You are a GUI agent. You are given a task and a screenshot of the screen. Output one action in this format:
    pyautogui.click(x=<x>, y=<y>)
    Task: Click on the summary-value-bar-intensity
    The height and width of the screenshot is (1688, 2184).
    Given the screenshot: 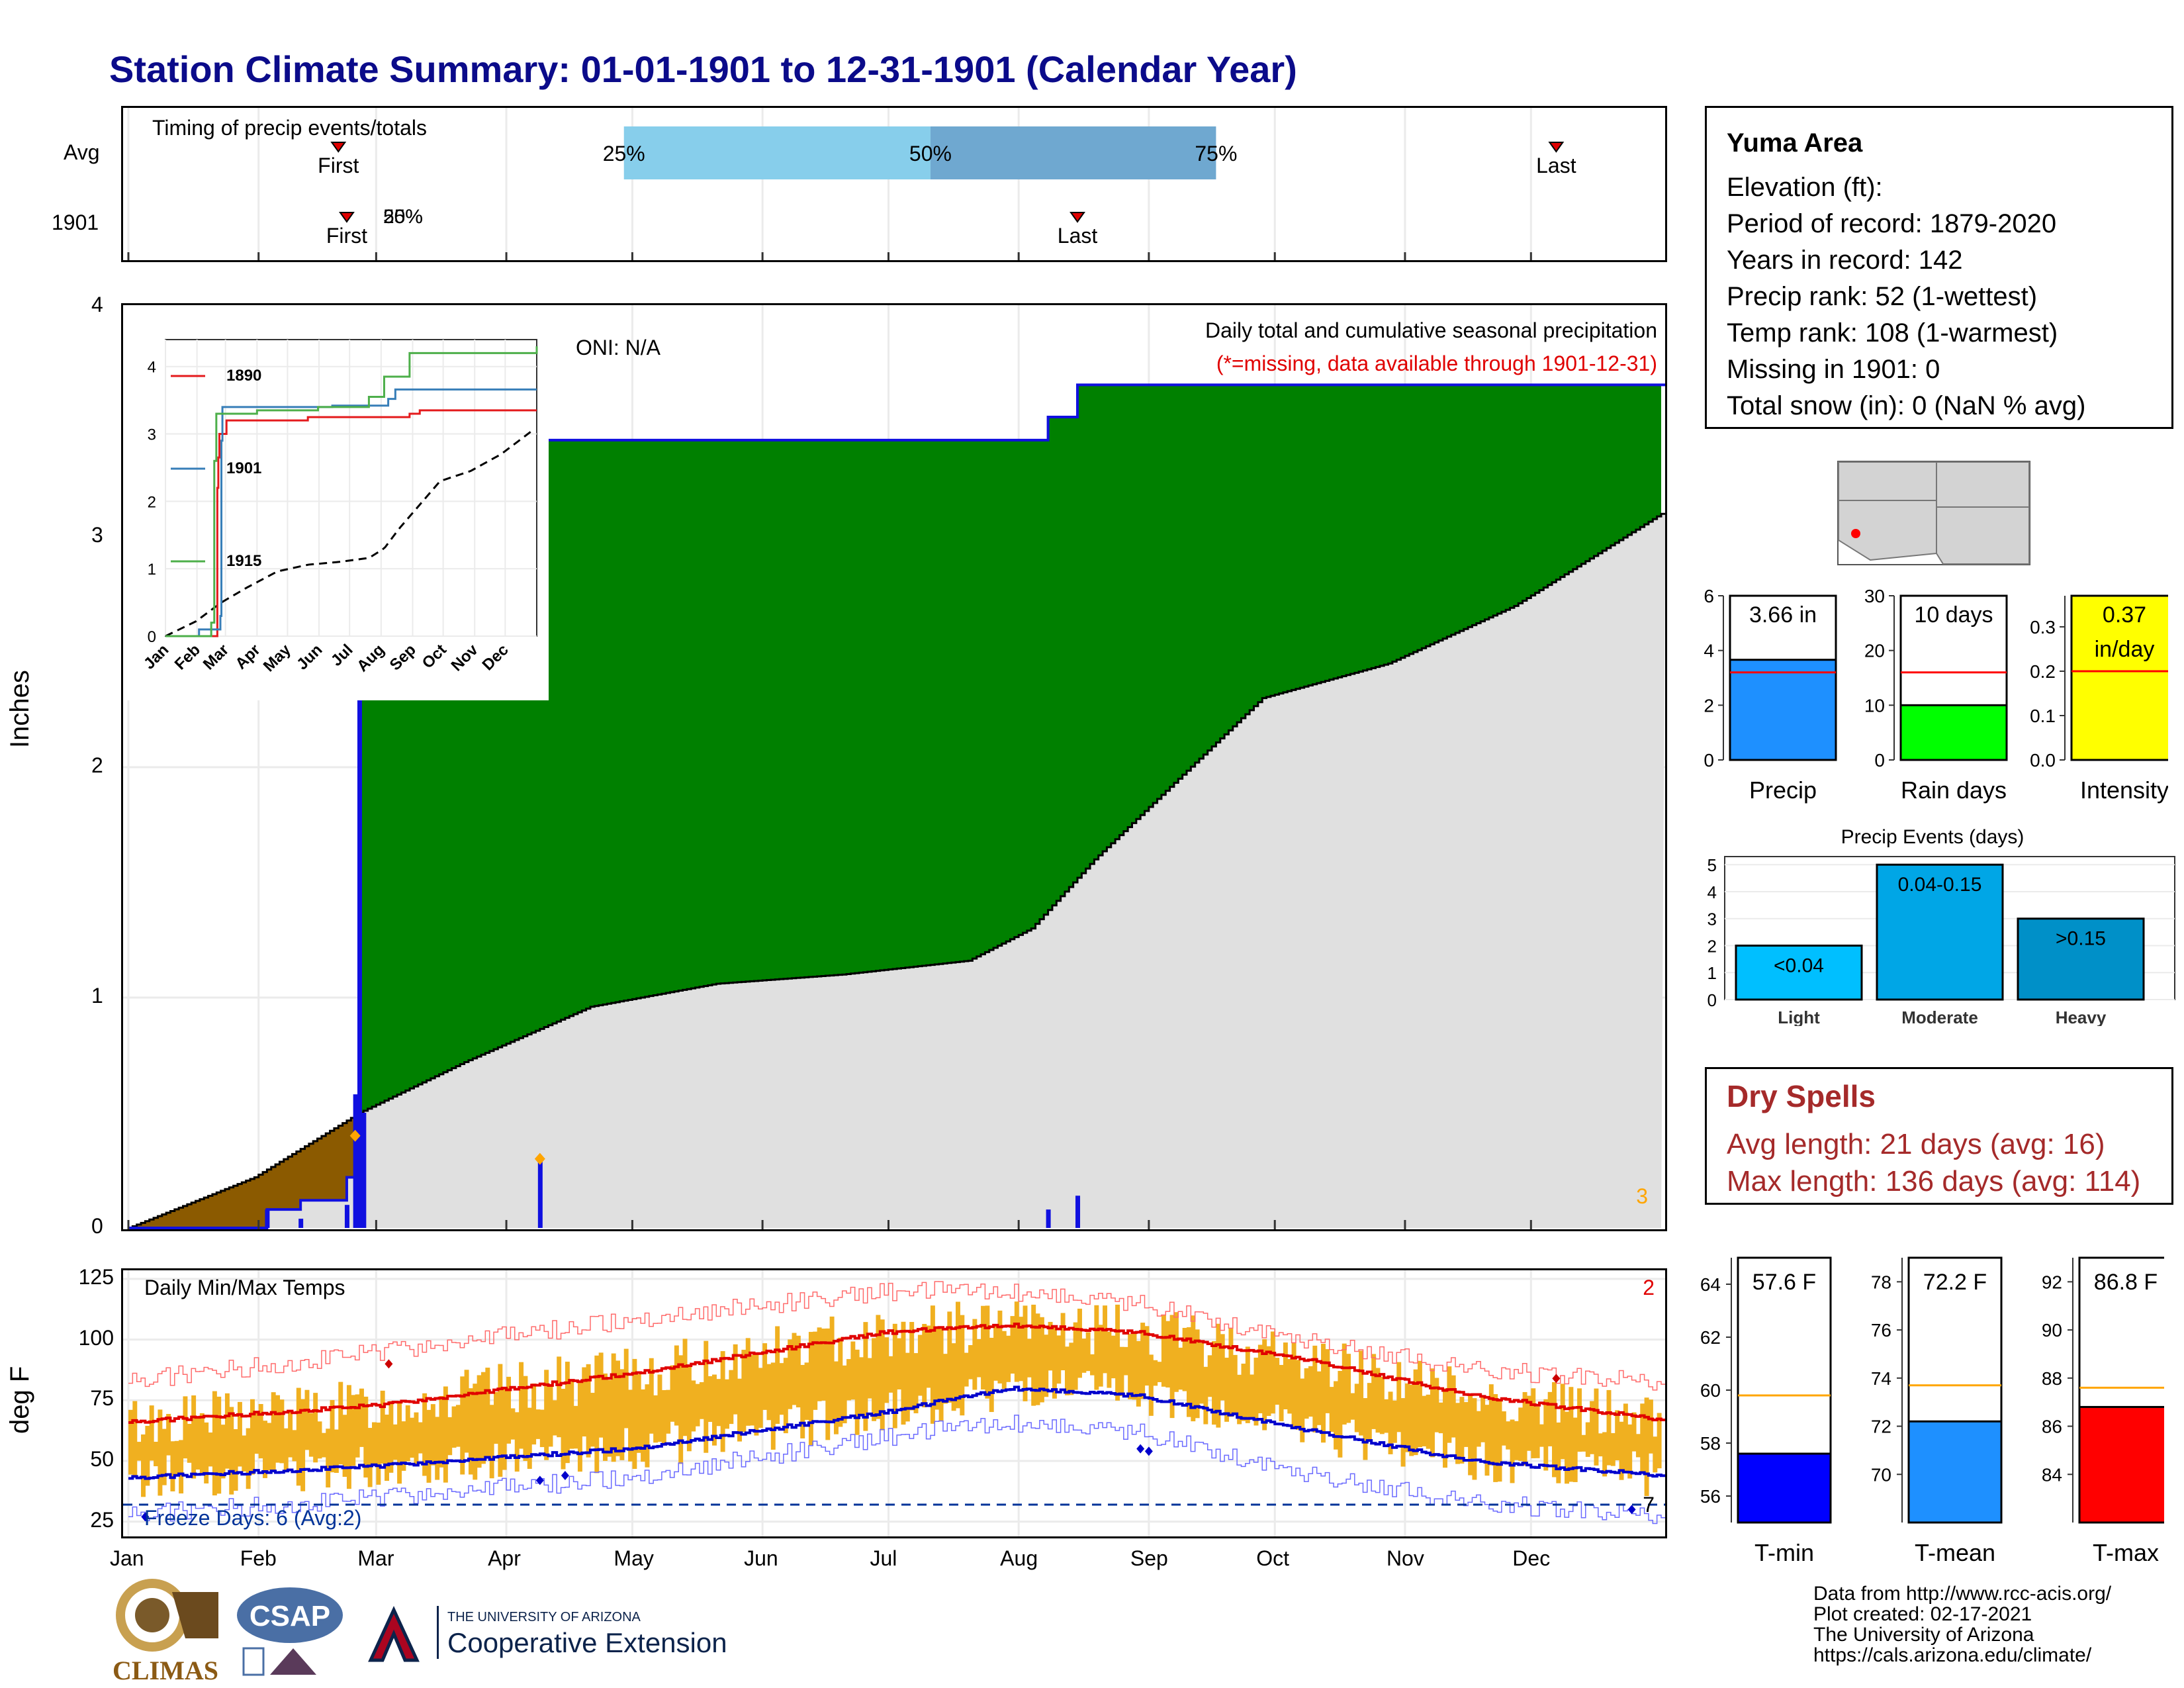 What is the action you would take?
    pyautogui.click(x=2119, y=677)
    